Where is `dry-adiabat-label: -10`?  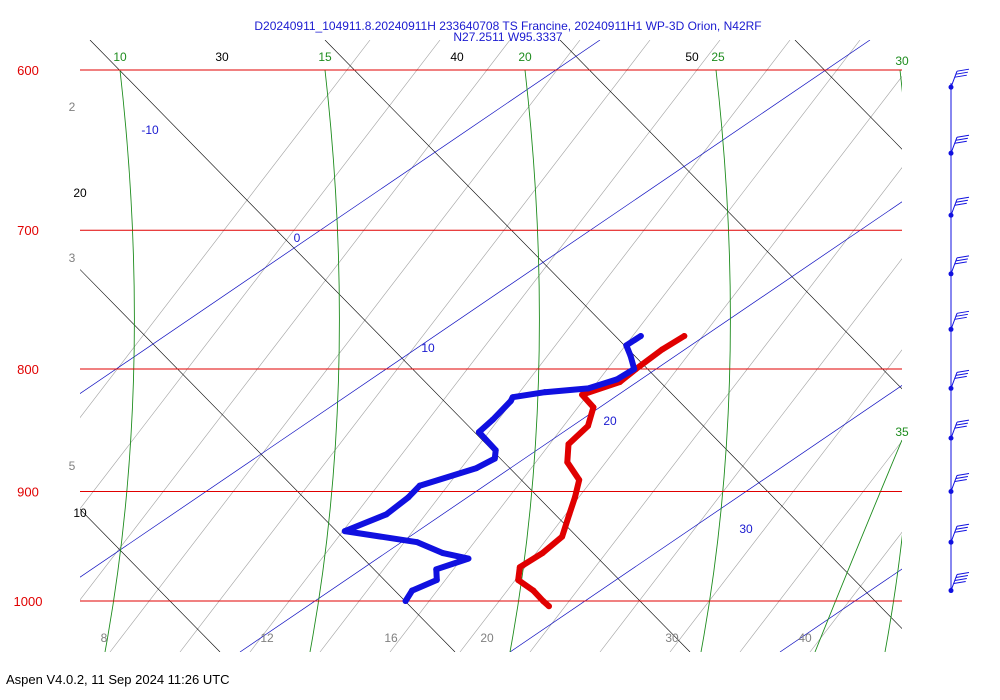 dry-adiabat-label: -10 is located at coordinates (150, 130).